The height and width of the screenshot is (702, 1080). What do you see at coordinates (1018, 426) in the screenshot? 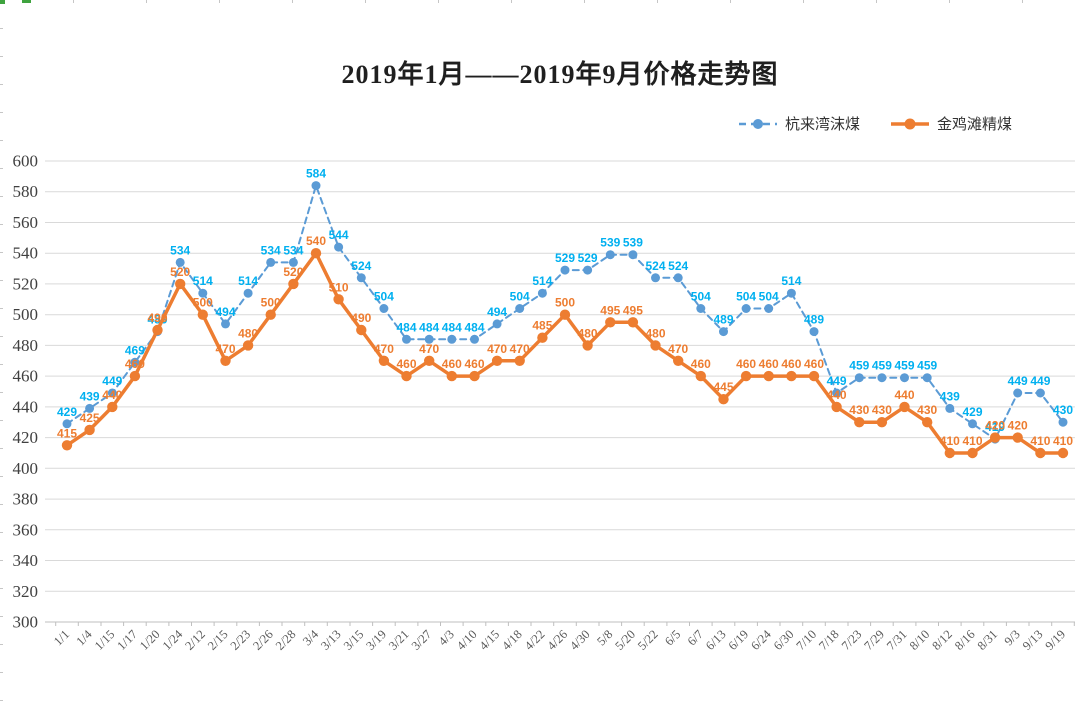
I see `data-label: 420` at bounding box center [1018, 426].